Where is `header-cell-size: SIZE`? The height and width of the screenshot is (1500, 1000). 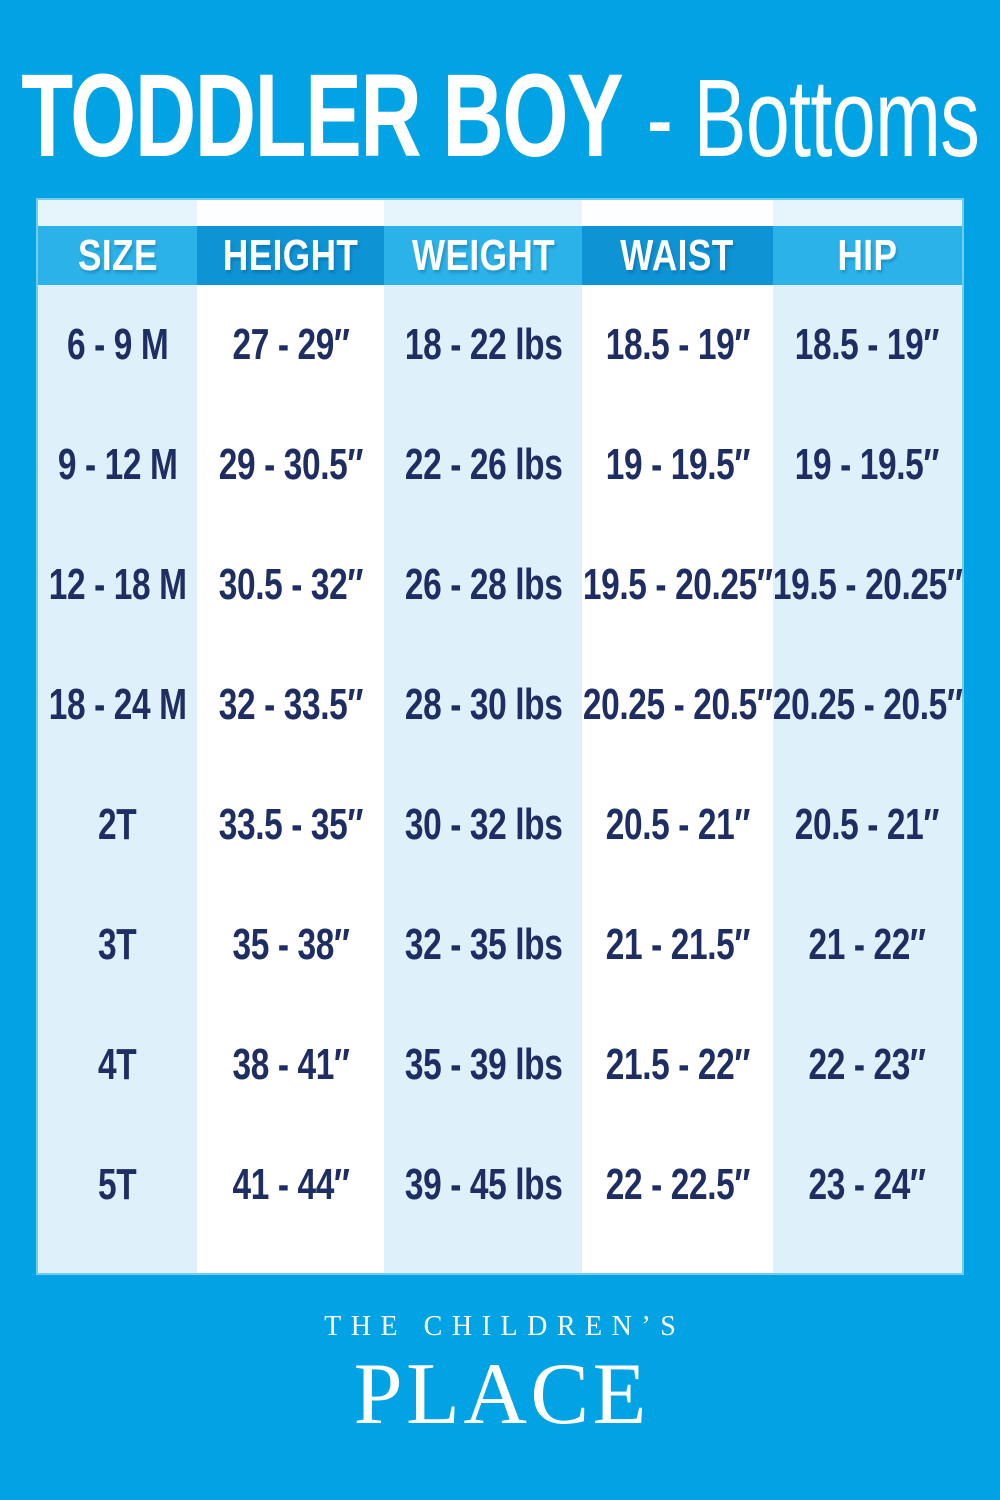 header-cell-size: SIZE is located at coordinates (117, 255).